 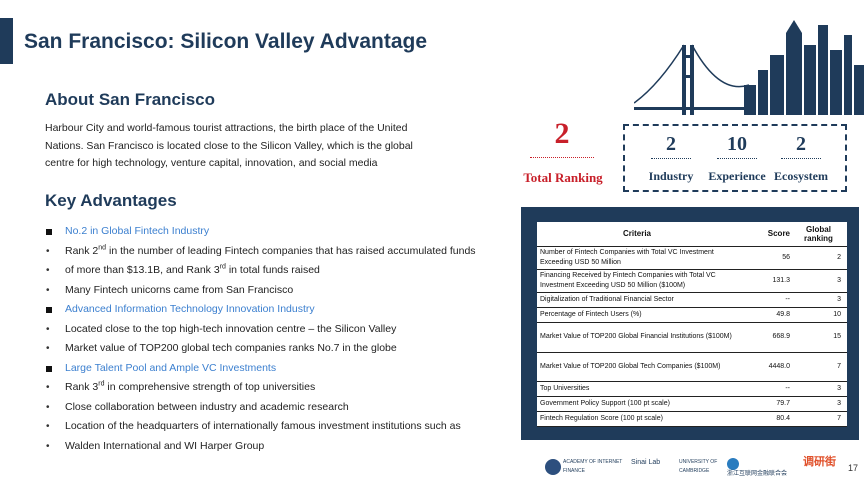 I want to click on zju-emblem-icon, so click(x=553, y=467).